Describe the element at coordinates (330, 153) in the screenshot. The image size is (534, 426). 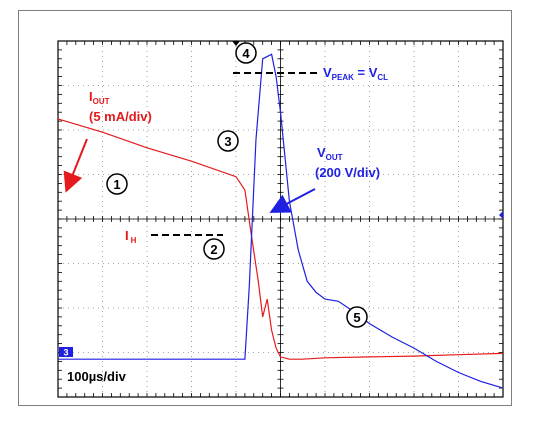
I see `vout-label: VOUT` at that location.